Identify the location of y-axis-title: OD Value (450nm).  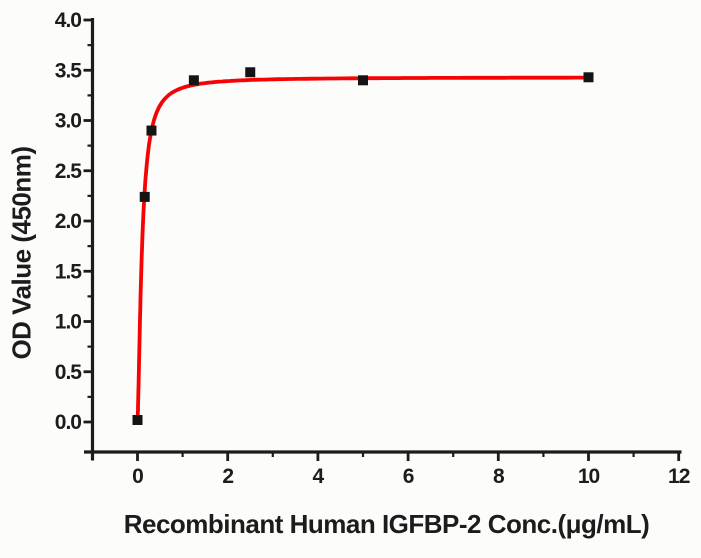
(21, 253).